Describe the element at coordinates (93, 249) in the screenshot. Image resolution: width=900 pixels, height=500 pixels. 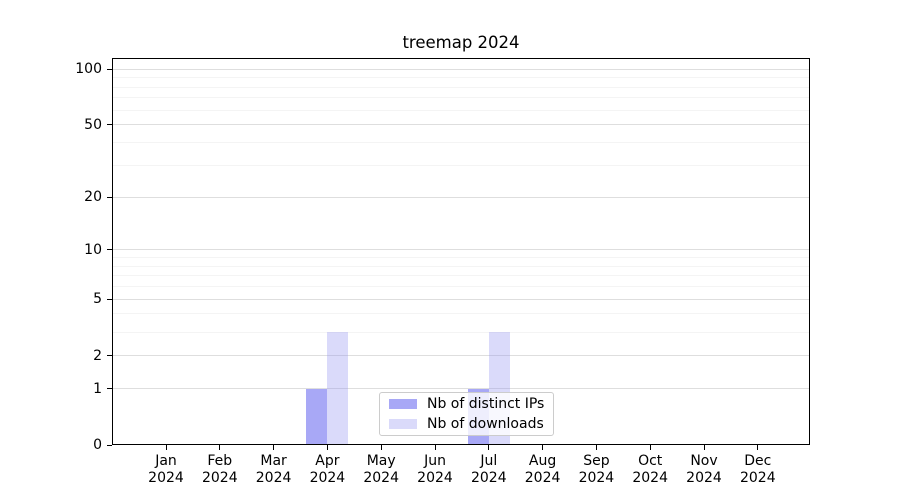
I see `y-tick-label: 10` at that location.